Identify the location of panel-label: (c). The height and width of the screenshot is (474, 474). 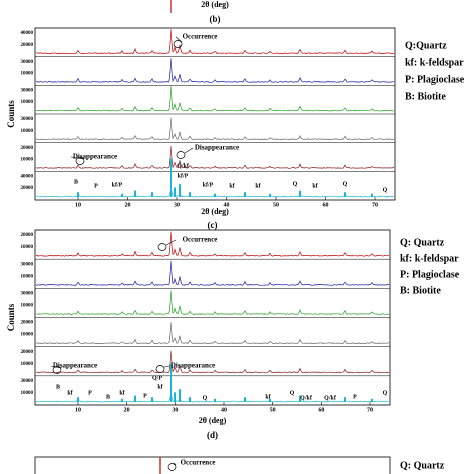
(213, 225).